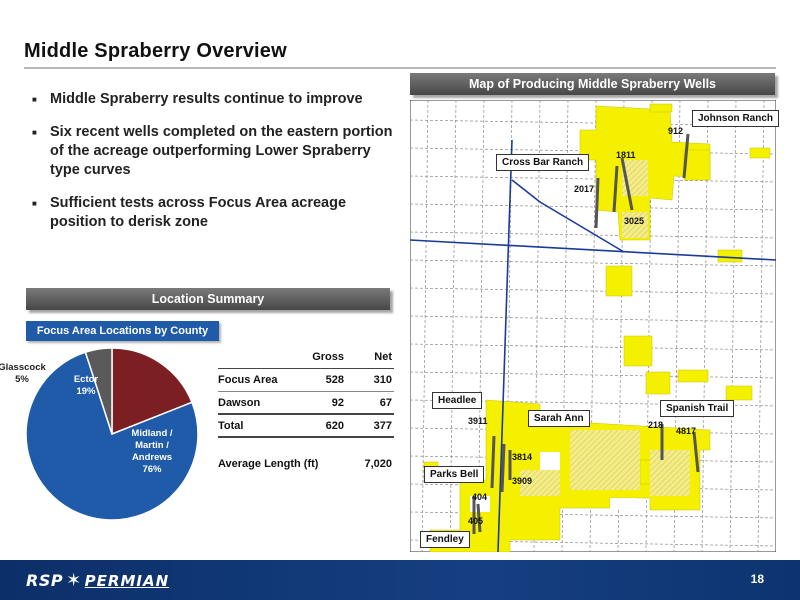 The image size is (800, 600). I want to click on pie-slice-midland, so click(112, 435).